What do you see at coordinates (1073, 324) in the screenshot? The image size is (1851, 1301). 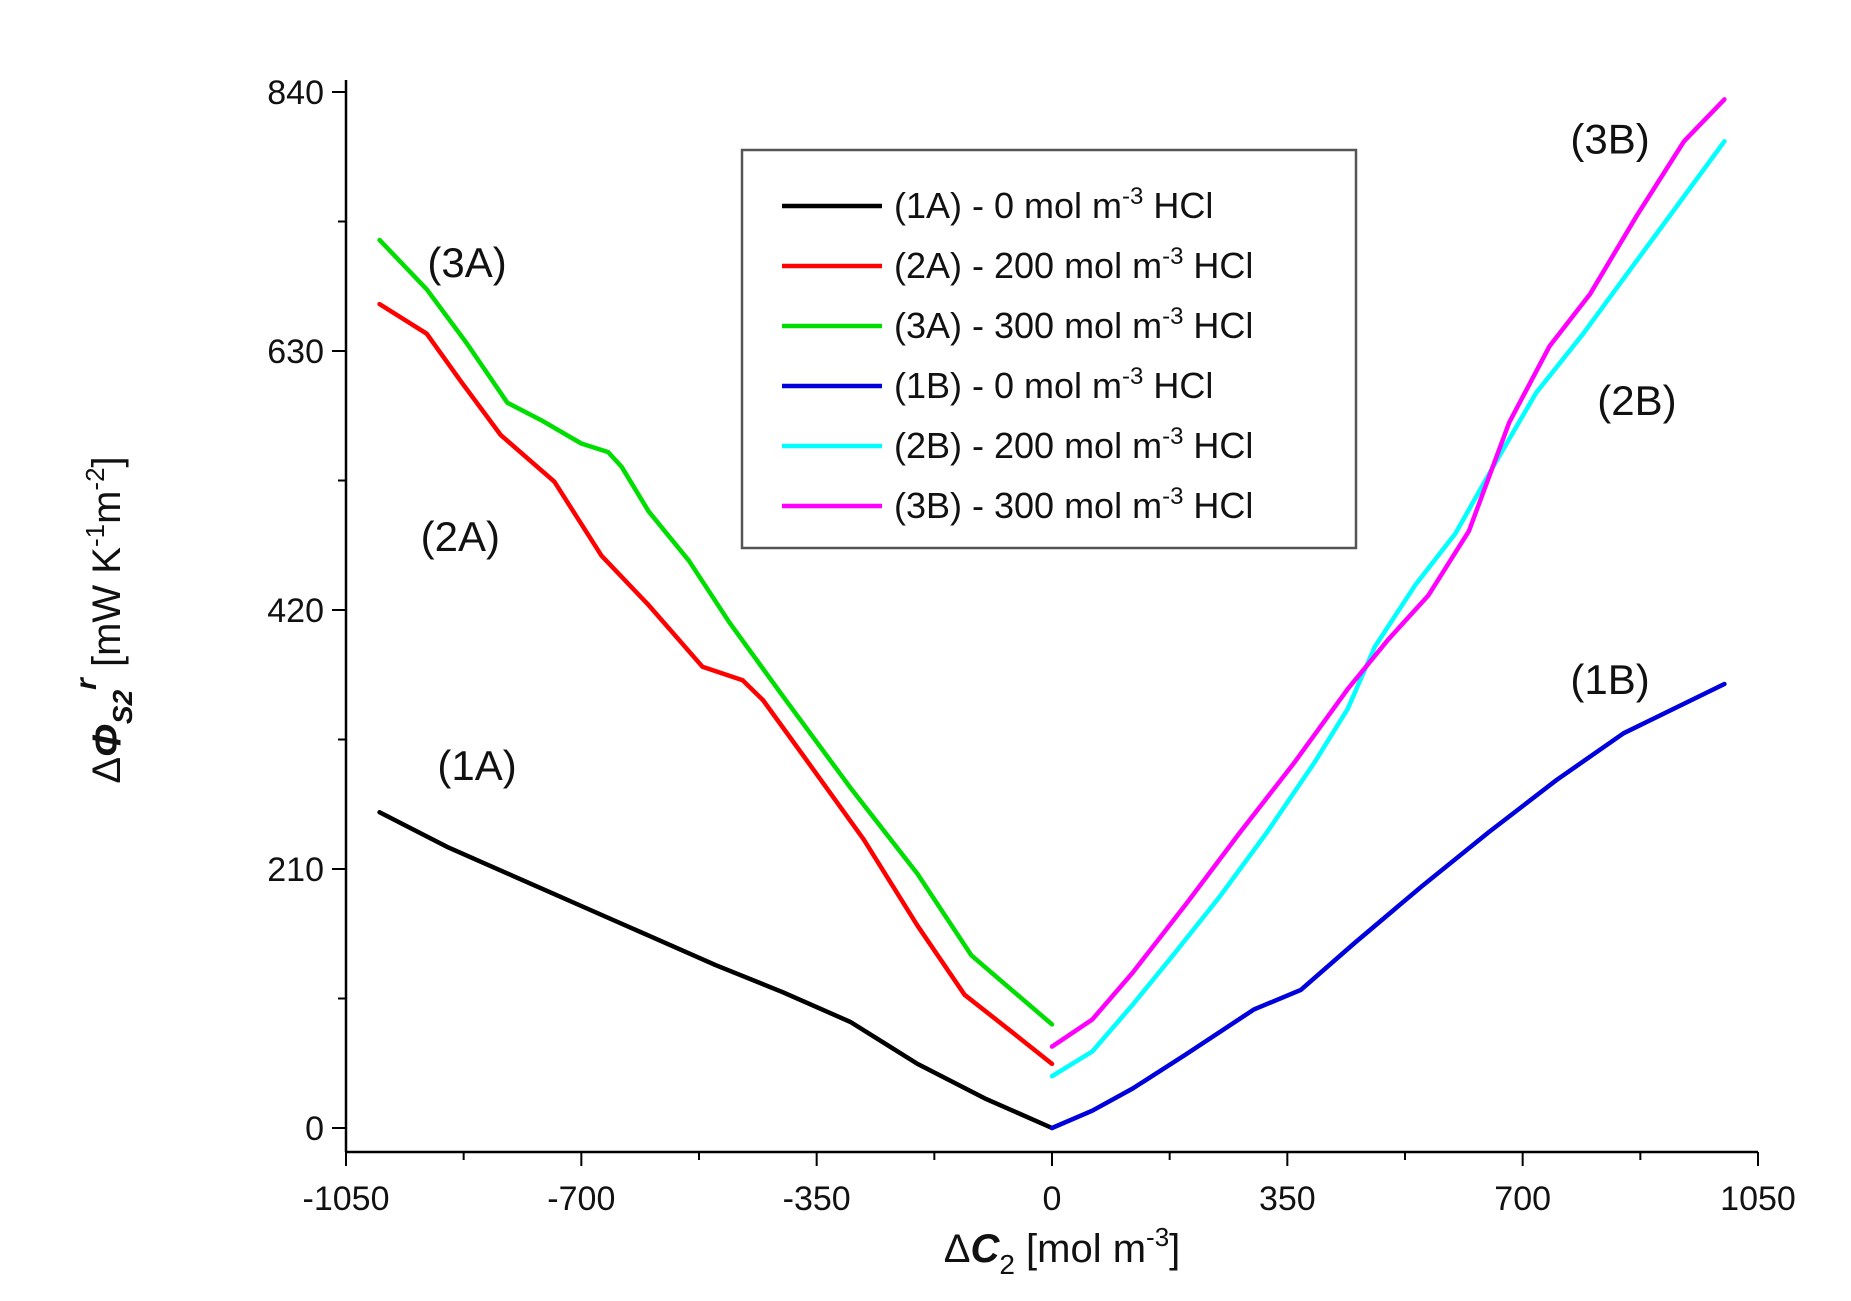 I see `legend-entry: (3A) - 300 mol m-3 HCl` at bounding box center [1073, 324].